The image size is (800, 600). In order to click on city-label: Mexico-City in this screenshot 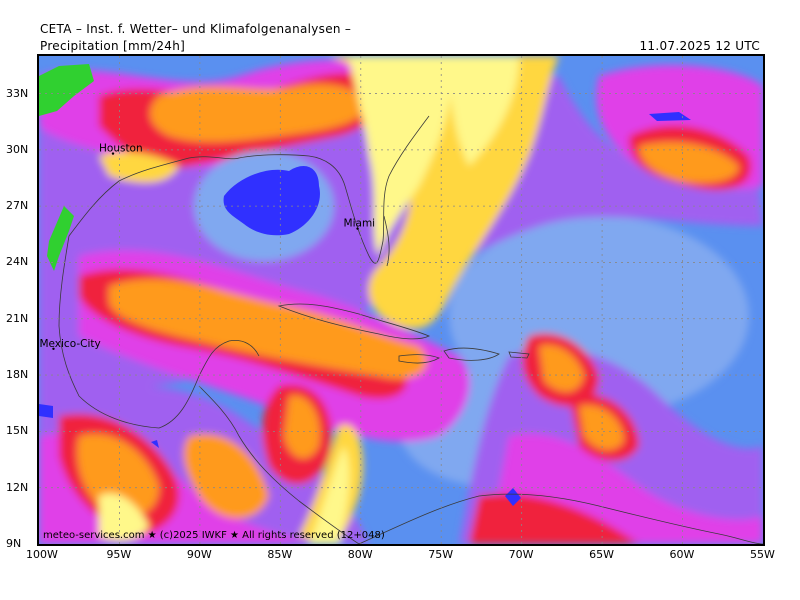, I will do `click(69, 344)`.